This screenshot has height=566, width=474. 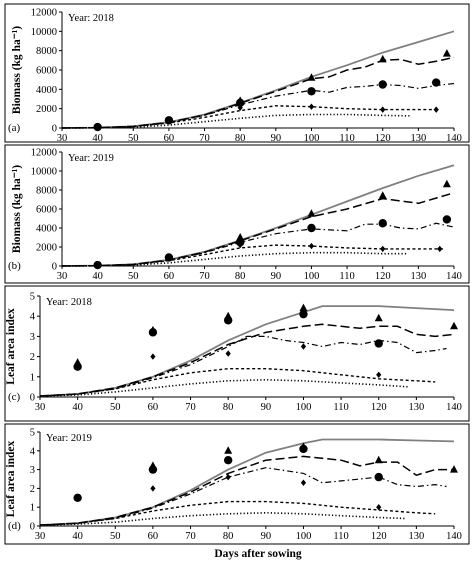 I want to click on series-line-short-dash, so click(x=237, y=382).